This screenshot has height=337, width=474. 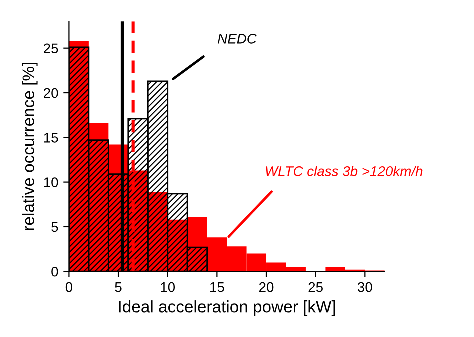 I want to click on x-tick-label: 10, so click(x=168, y=287).